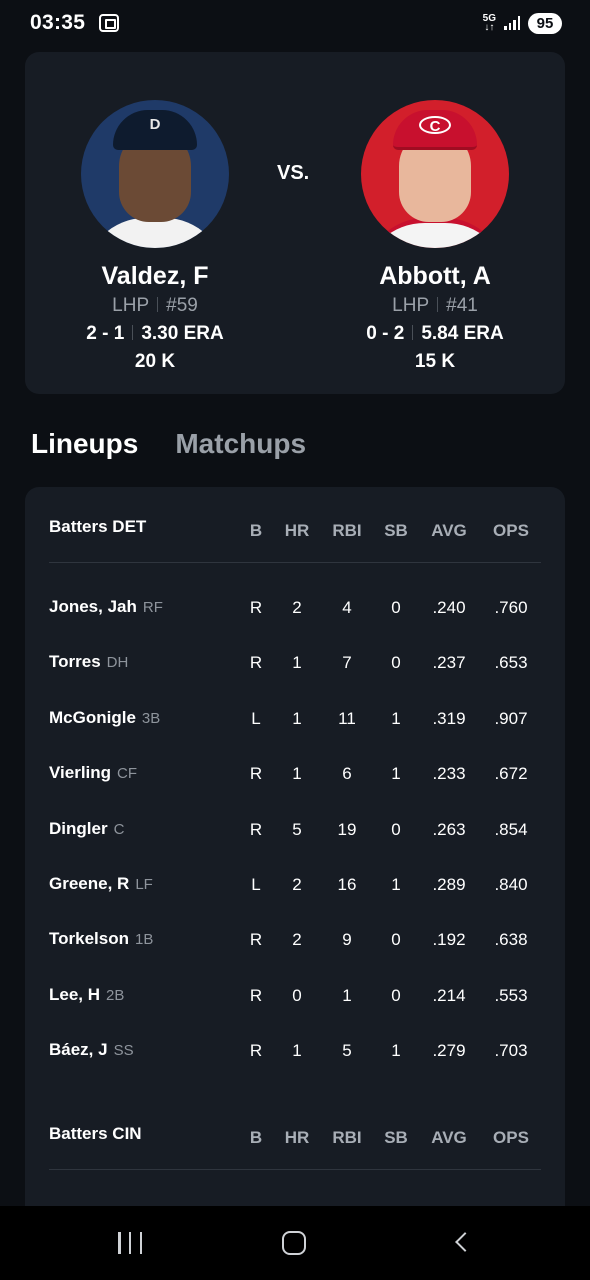 The height and width of the screenshot is (1280, 590). Describe the element at coordinates (347, 884) in the screenshot. I see `stat-rbi: 16` at that location.